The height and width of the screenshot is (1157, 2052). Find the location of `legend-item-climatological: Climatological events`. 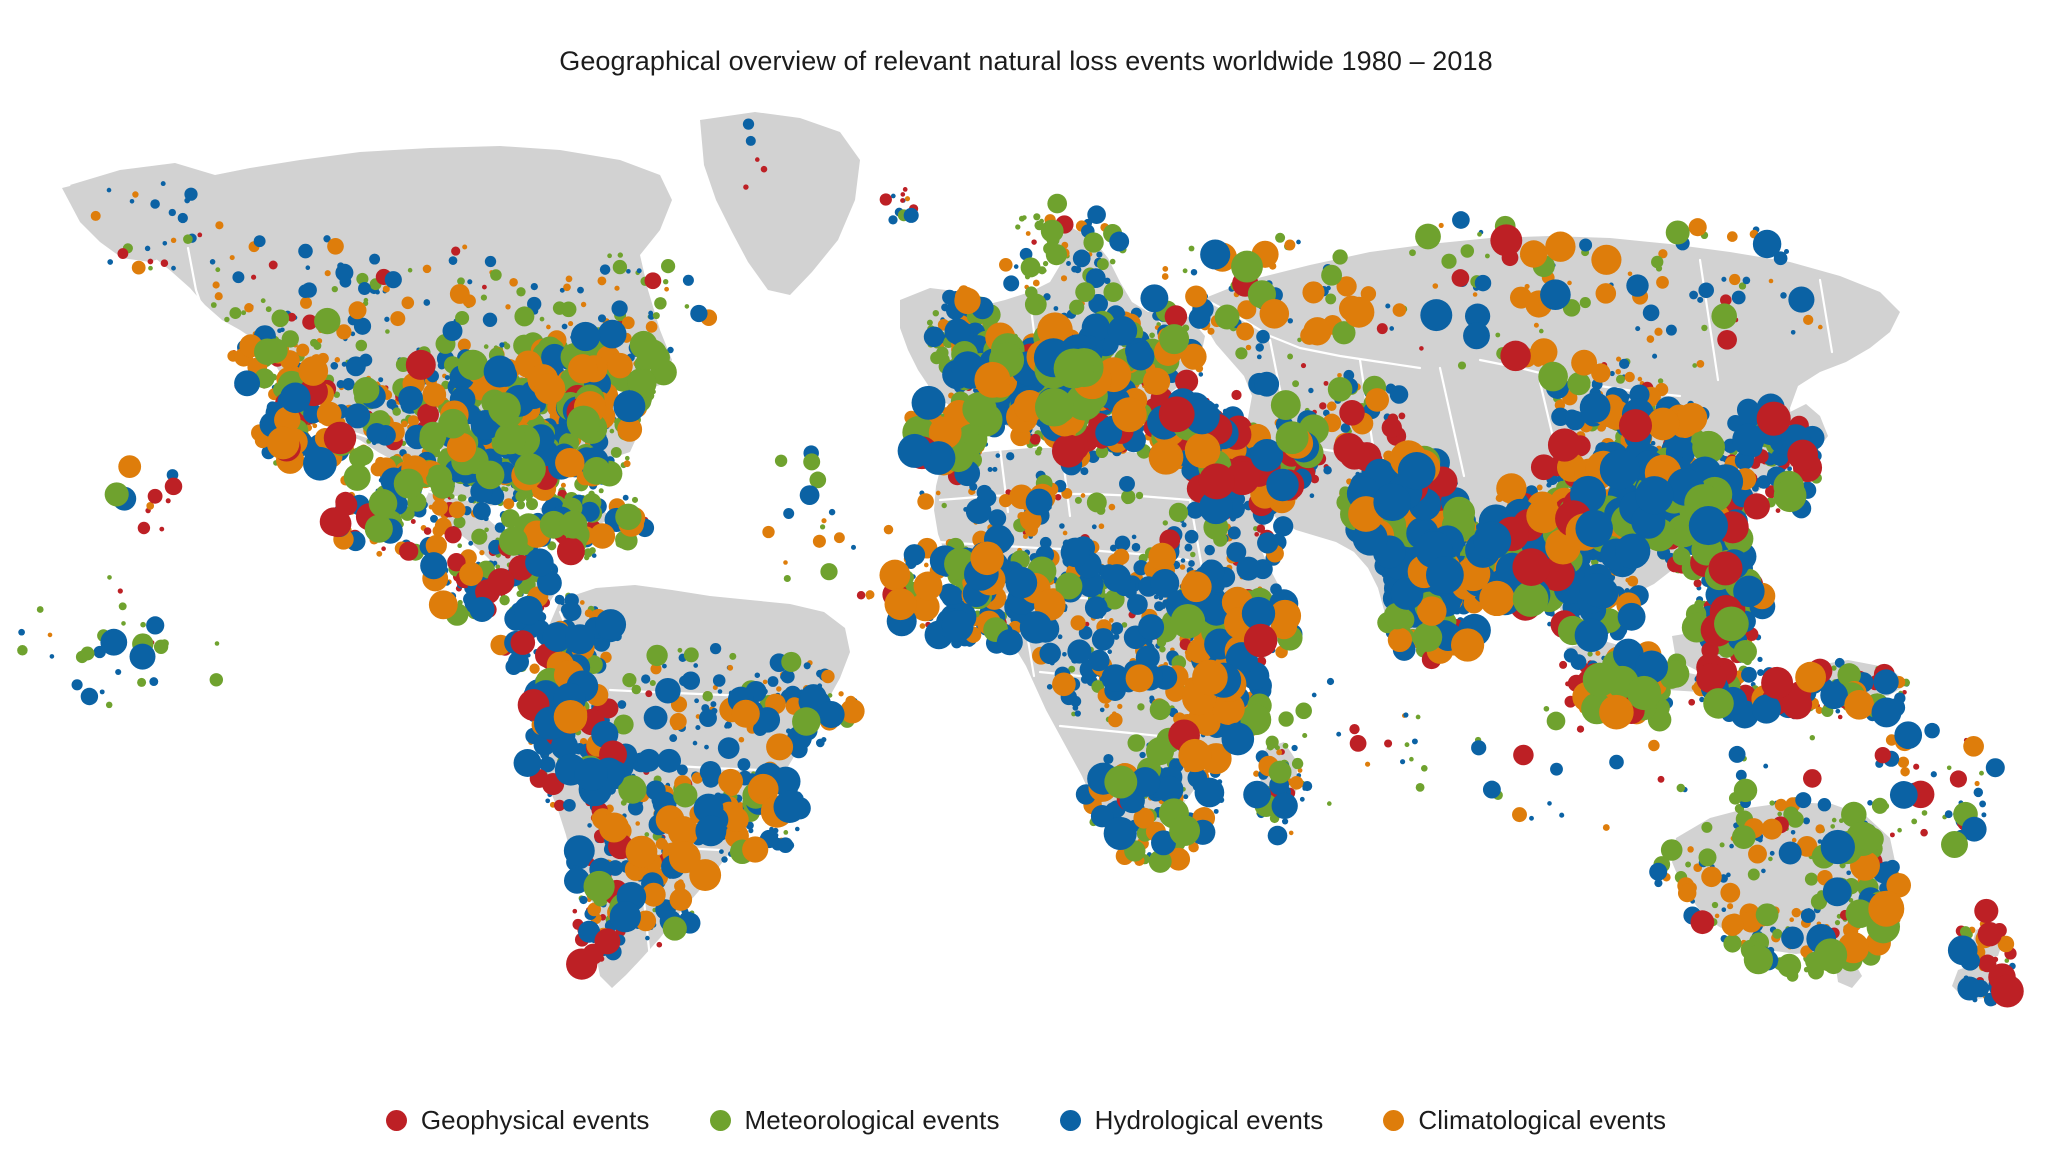

legend-item-climatological: Climatological events is located at coordinates (1524, 1120).